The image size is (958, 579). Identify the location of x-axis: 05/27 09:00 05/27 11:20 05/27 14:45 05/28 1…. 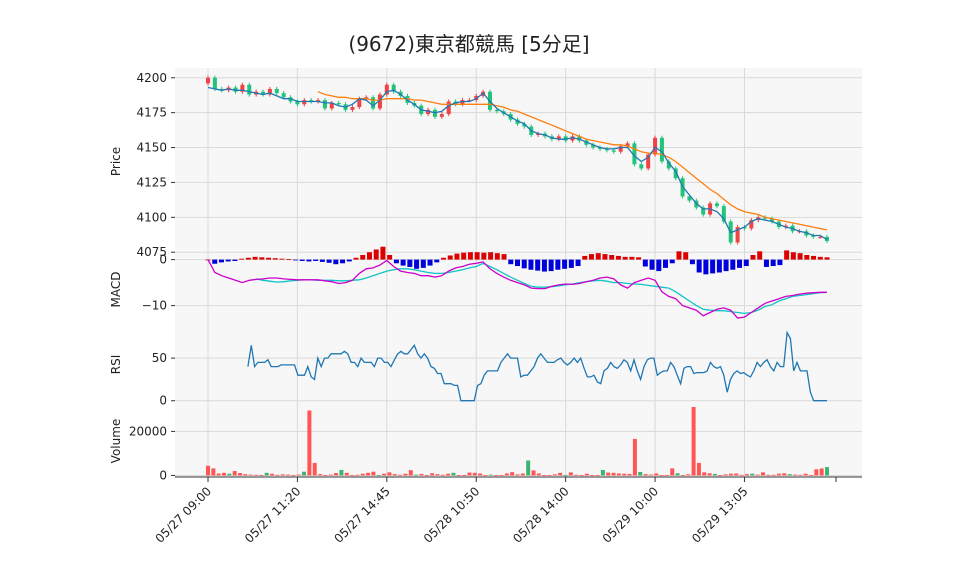
(507, 511).